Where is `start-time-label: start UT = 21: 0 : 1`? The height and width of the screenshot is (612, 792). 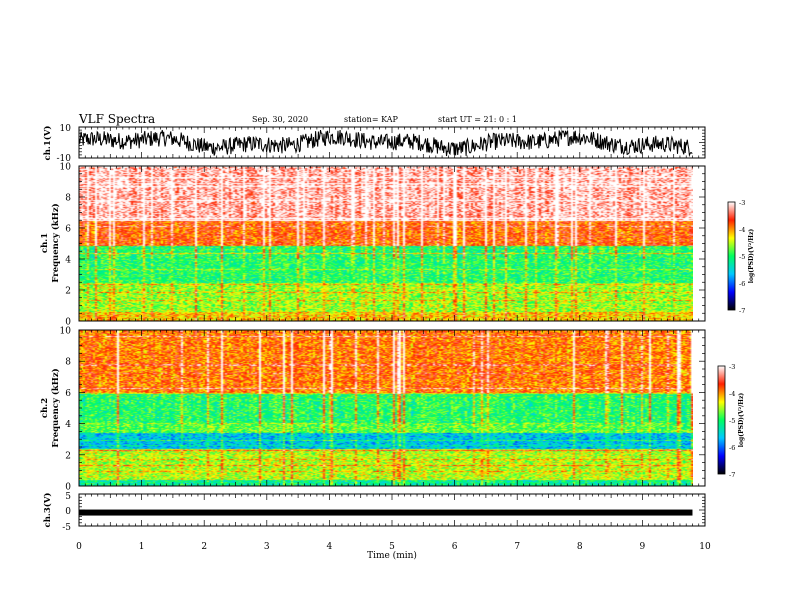 start-time-label: start UT = 21: 0 : 1 is located at coordinates (477, 119).